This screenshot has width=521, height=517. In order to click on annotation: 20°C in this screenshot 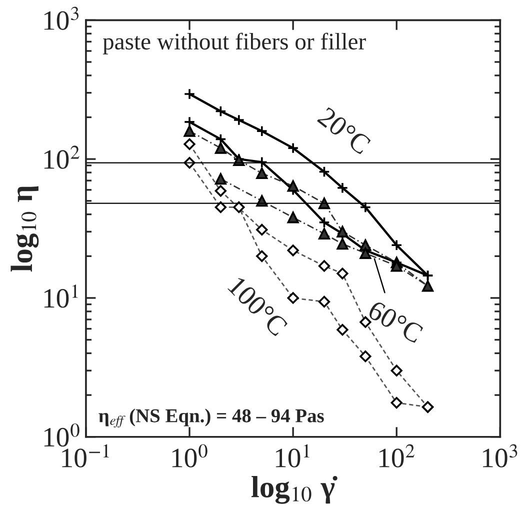, I will do `click(344, 130)`.